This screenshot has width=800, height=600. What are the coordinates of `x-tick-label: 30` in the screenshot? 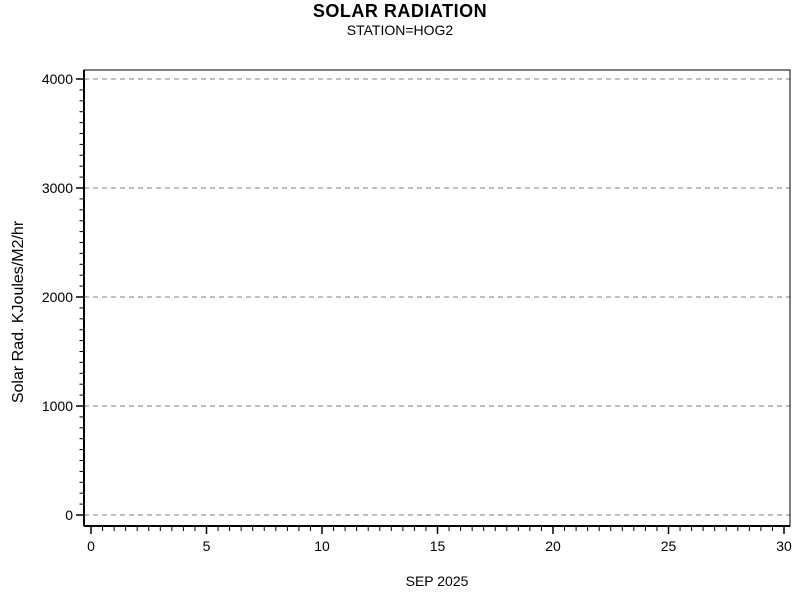 It's located at (784, 546).